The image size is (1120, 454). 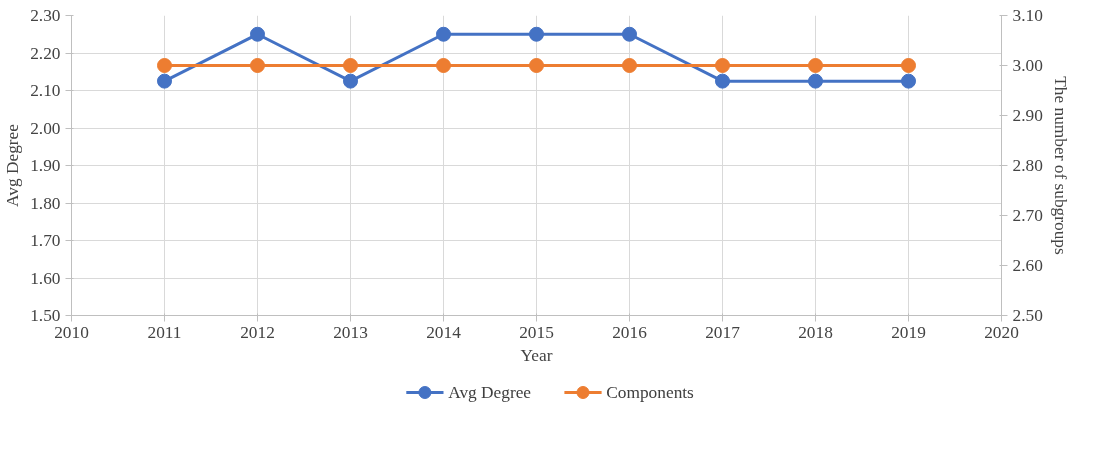 I want to click on x-axis-title: Year, so click(x=536, y=355).